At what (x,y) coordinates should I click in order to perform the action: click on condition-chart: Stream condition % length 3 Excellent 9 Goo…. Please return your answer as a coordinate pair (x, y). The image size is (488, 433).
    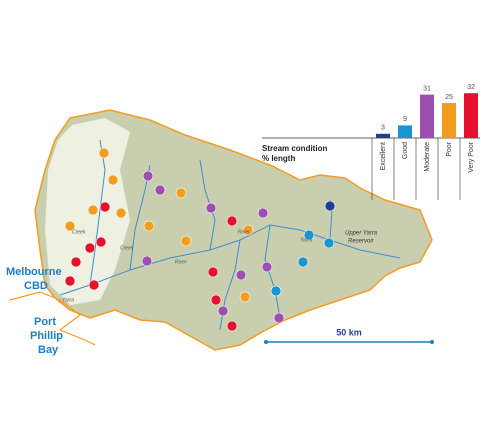
    Looking at the image, I should click on (371, 142).